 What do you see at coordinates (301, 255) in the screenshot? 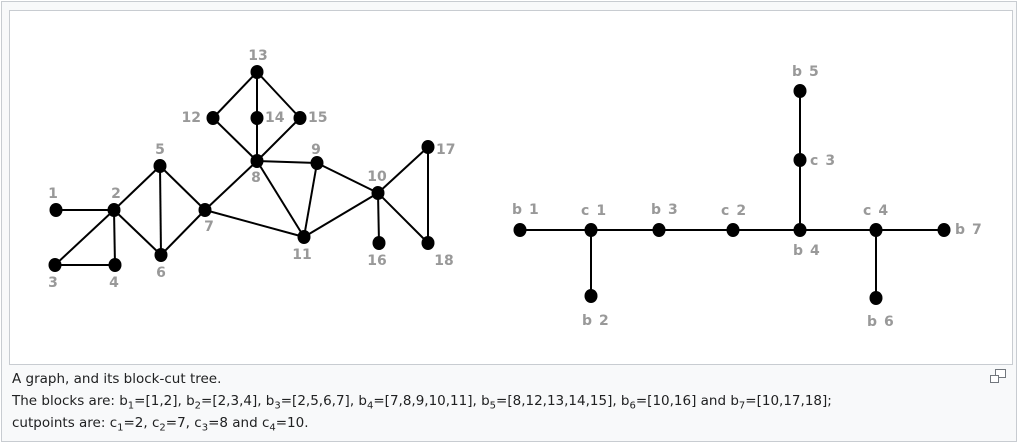
I see `graph-node-label-11: 11` at bounding box center [301, 255].